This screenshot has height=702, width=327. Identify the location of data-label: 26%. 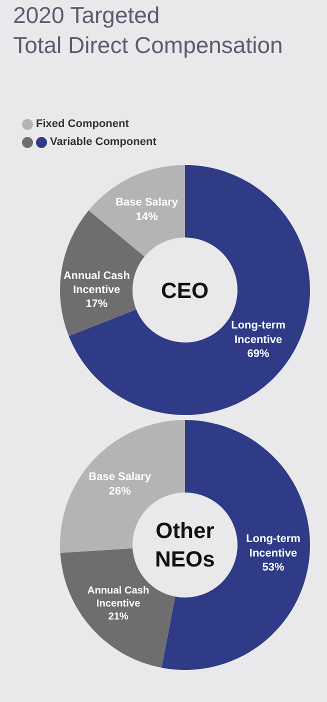
(120, 491).